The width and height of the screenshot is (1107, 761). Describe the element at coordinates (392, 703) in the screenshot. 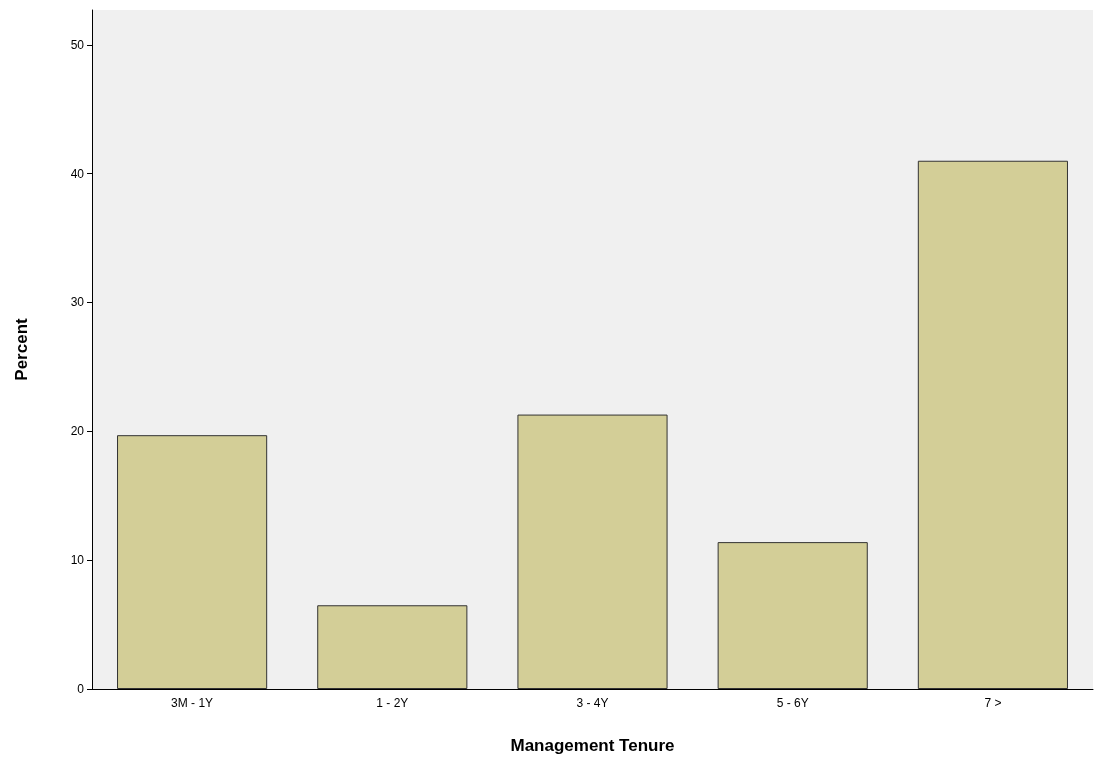

I see `x-tick-label: 1 - 2Y` at that location.